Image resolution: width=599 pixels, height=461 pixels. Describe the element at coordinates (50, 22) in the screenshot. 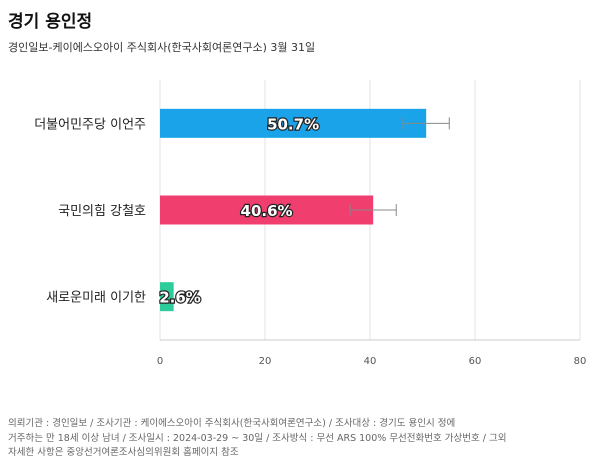

I see `chart-title: 경기 용인정` at that location.